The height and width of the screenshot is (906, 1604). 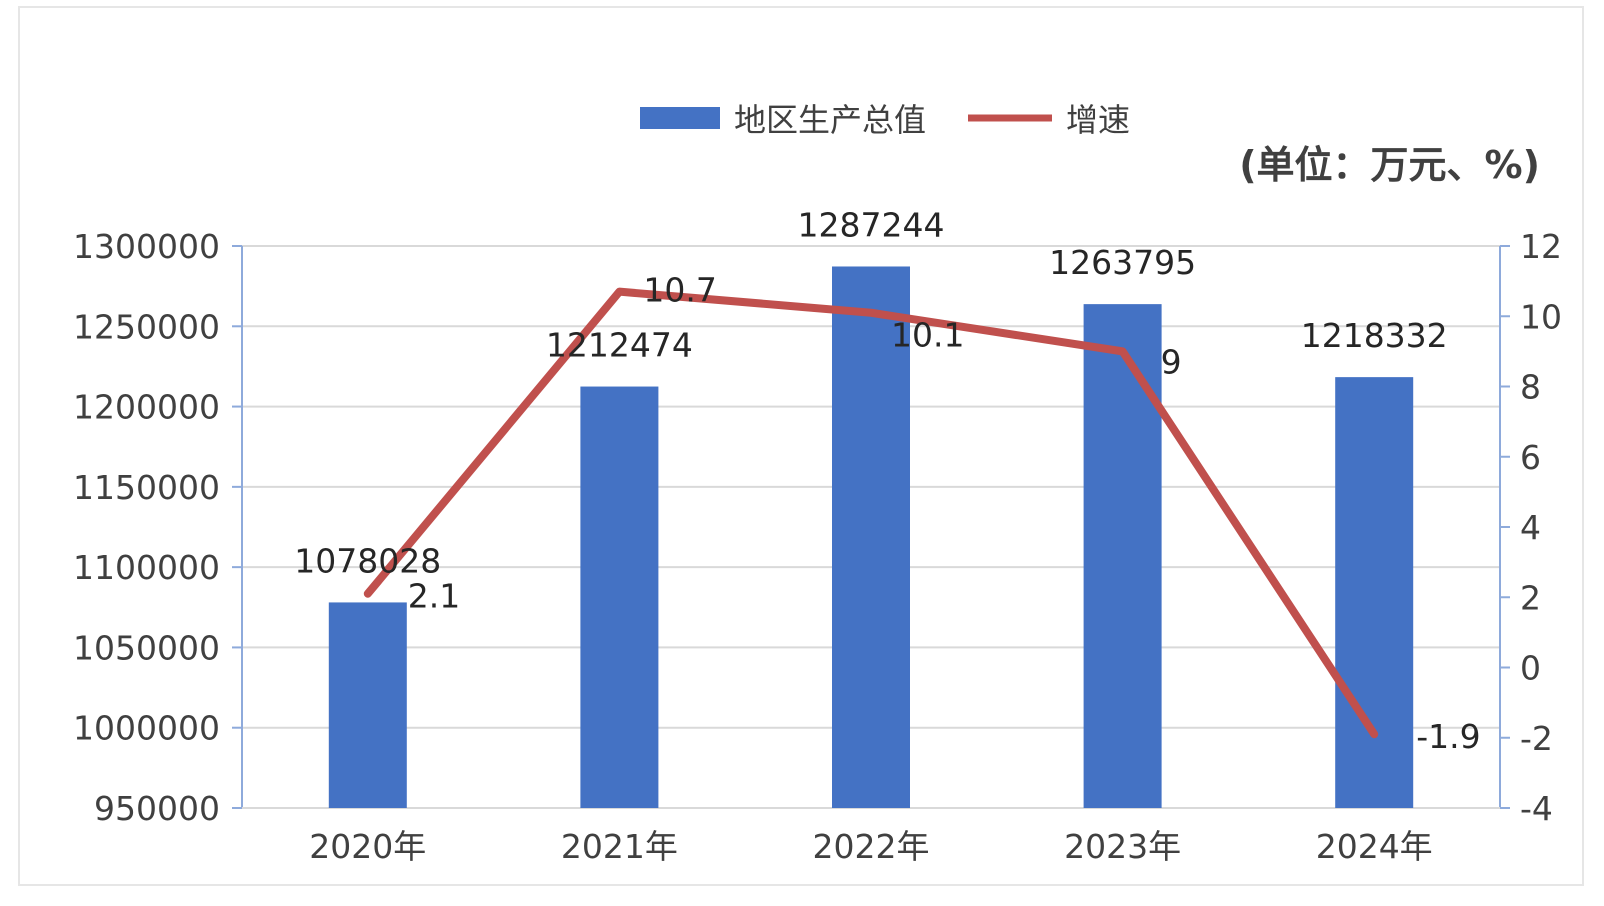 What do you see at coordinates (680, 118) in the screenshot?
I see `legend-swatch-bar` at bounding box center [680, 118].